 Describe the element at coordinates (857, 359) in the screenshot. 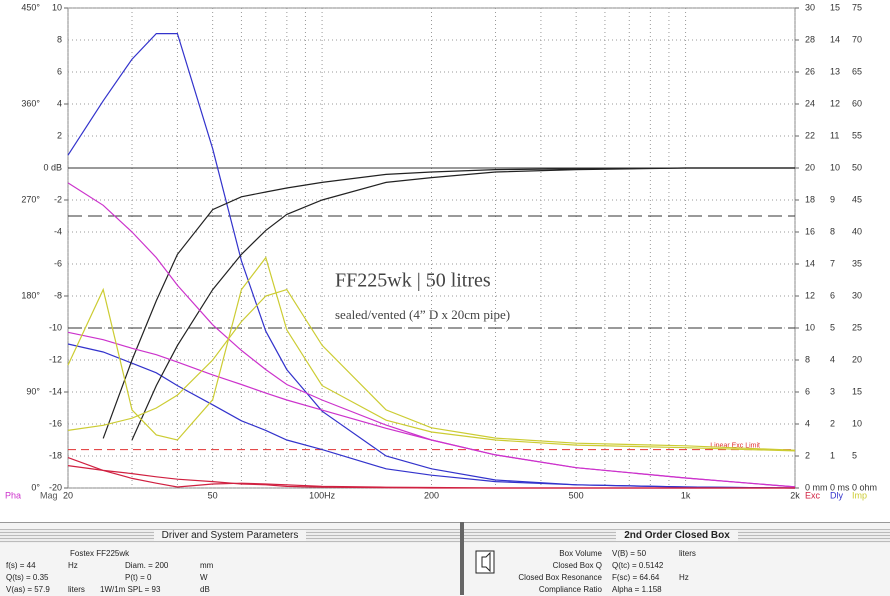

I see `y-tick-label: 20` at that location.